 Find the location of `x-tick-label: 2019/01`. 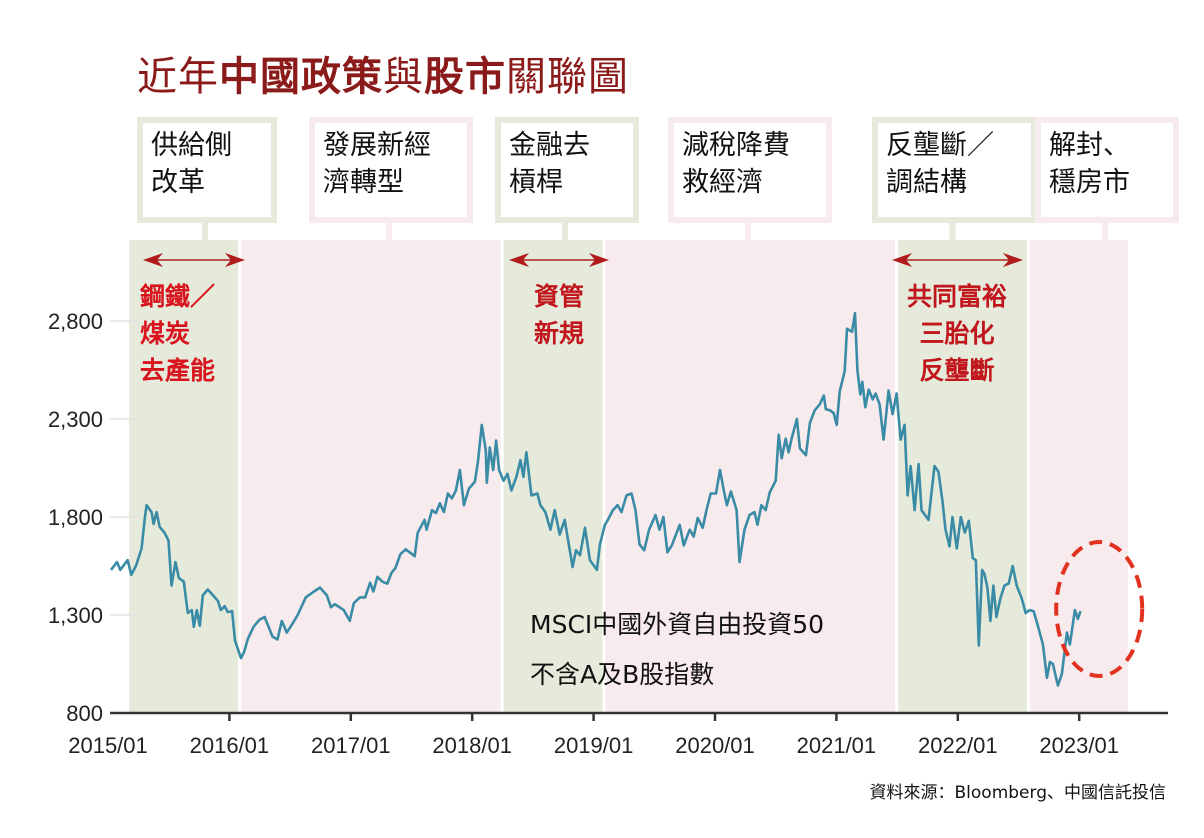

x-tick-label: 2019/01 is located at coordinates (594, 745).